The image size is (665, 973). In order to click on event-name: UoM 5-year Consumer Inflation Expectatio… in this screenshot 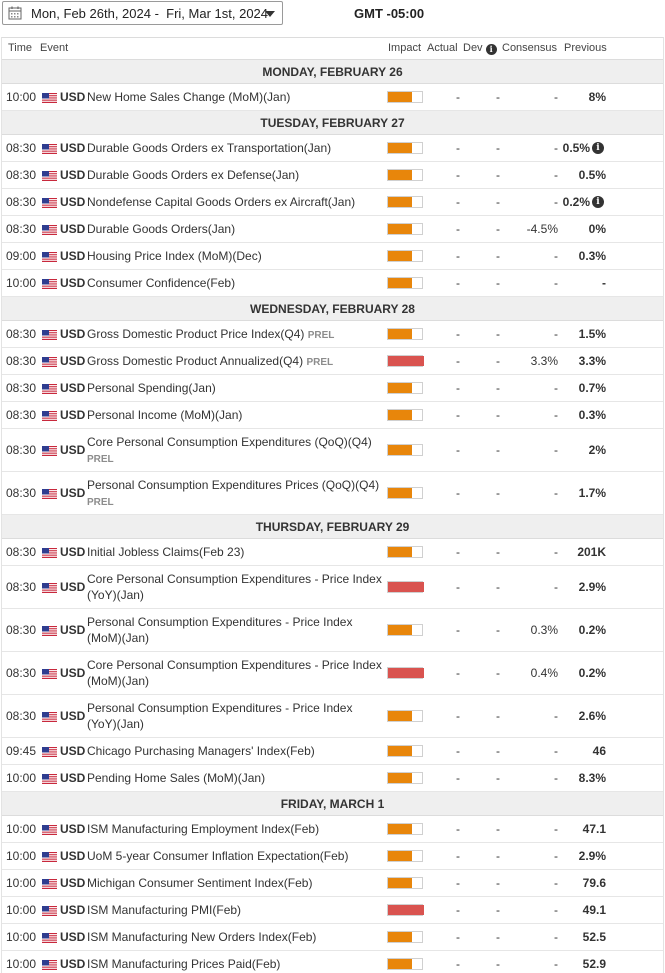, I will do `click(236, 856)`.